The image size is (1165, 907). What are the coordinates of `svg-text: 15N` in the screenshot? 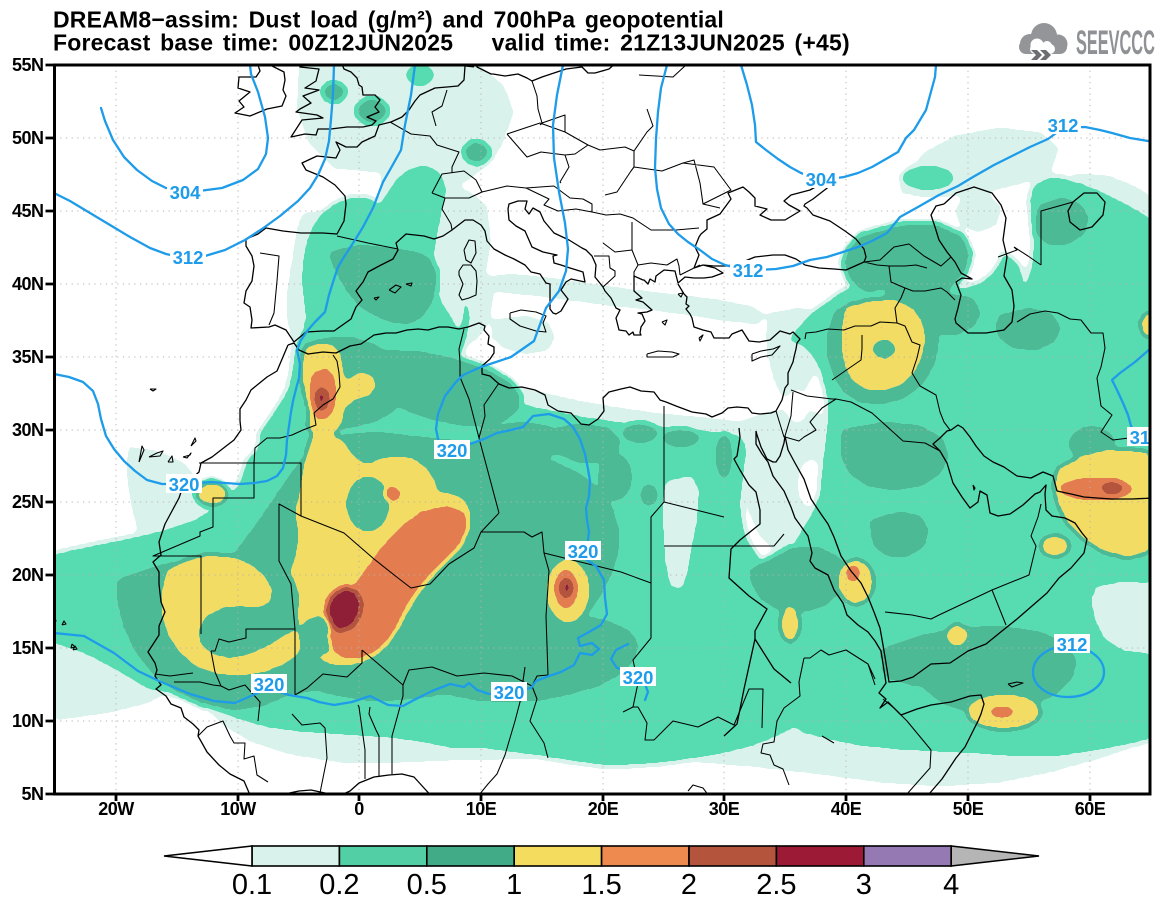 It's located at (28, 648).